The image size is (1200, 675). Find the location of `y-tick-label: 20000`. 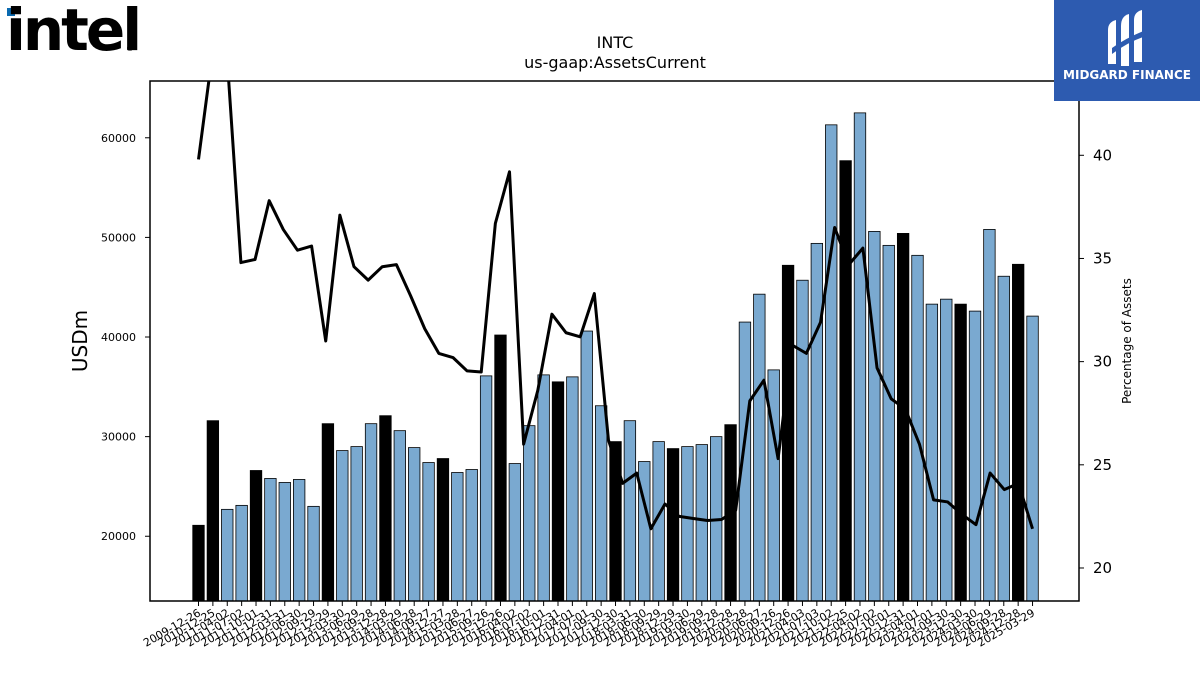

y-tick-label: 20000 is located at coordinates (118, 536).